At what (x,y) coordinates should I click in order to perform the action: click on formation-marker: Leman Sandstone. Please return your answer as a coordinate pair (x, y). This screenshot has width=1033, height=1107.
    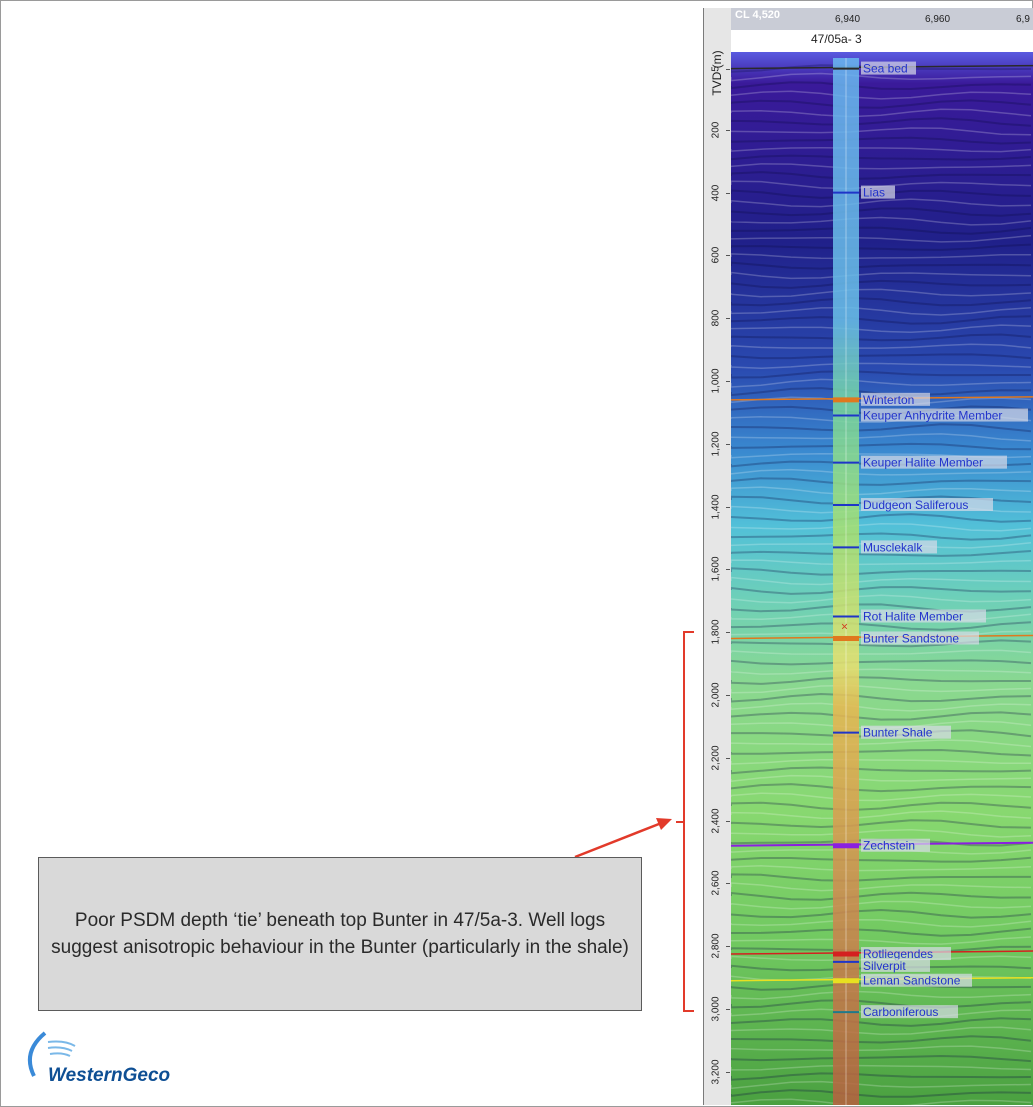
    Looking at the image, I should click on (902, 980).